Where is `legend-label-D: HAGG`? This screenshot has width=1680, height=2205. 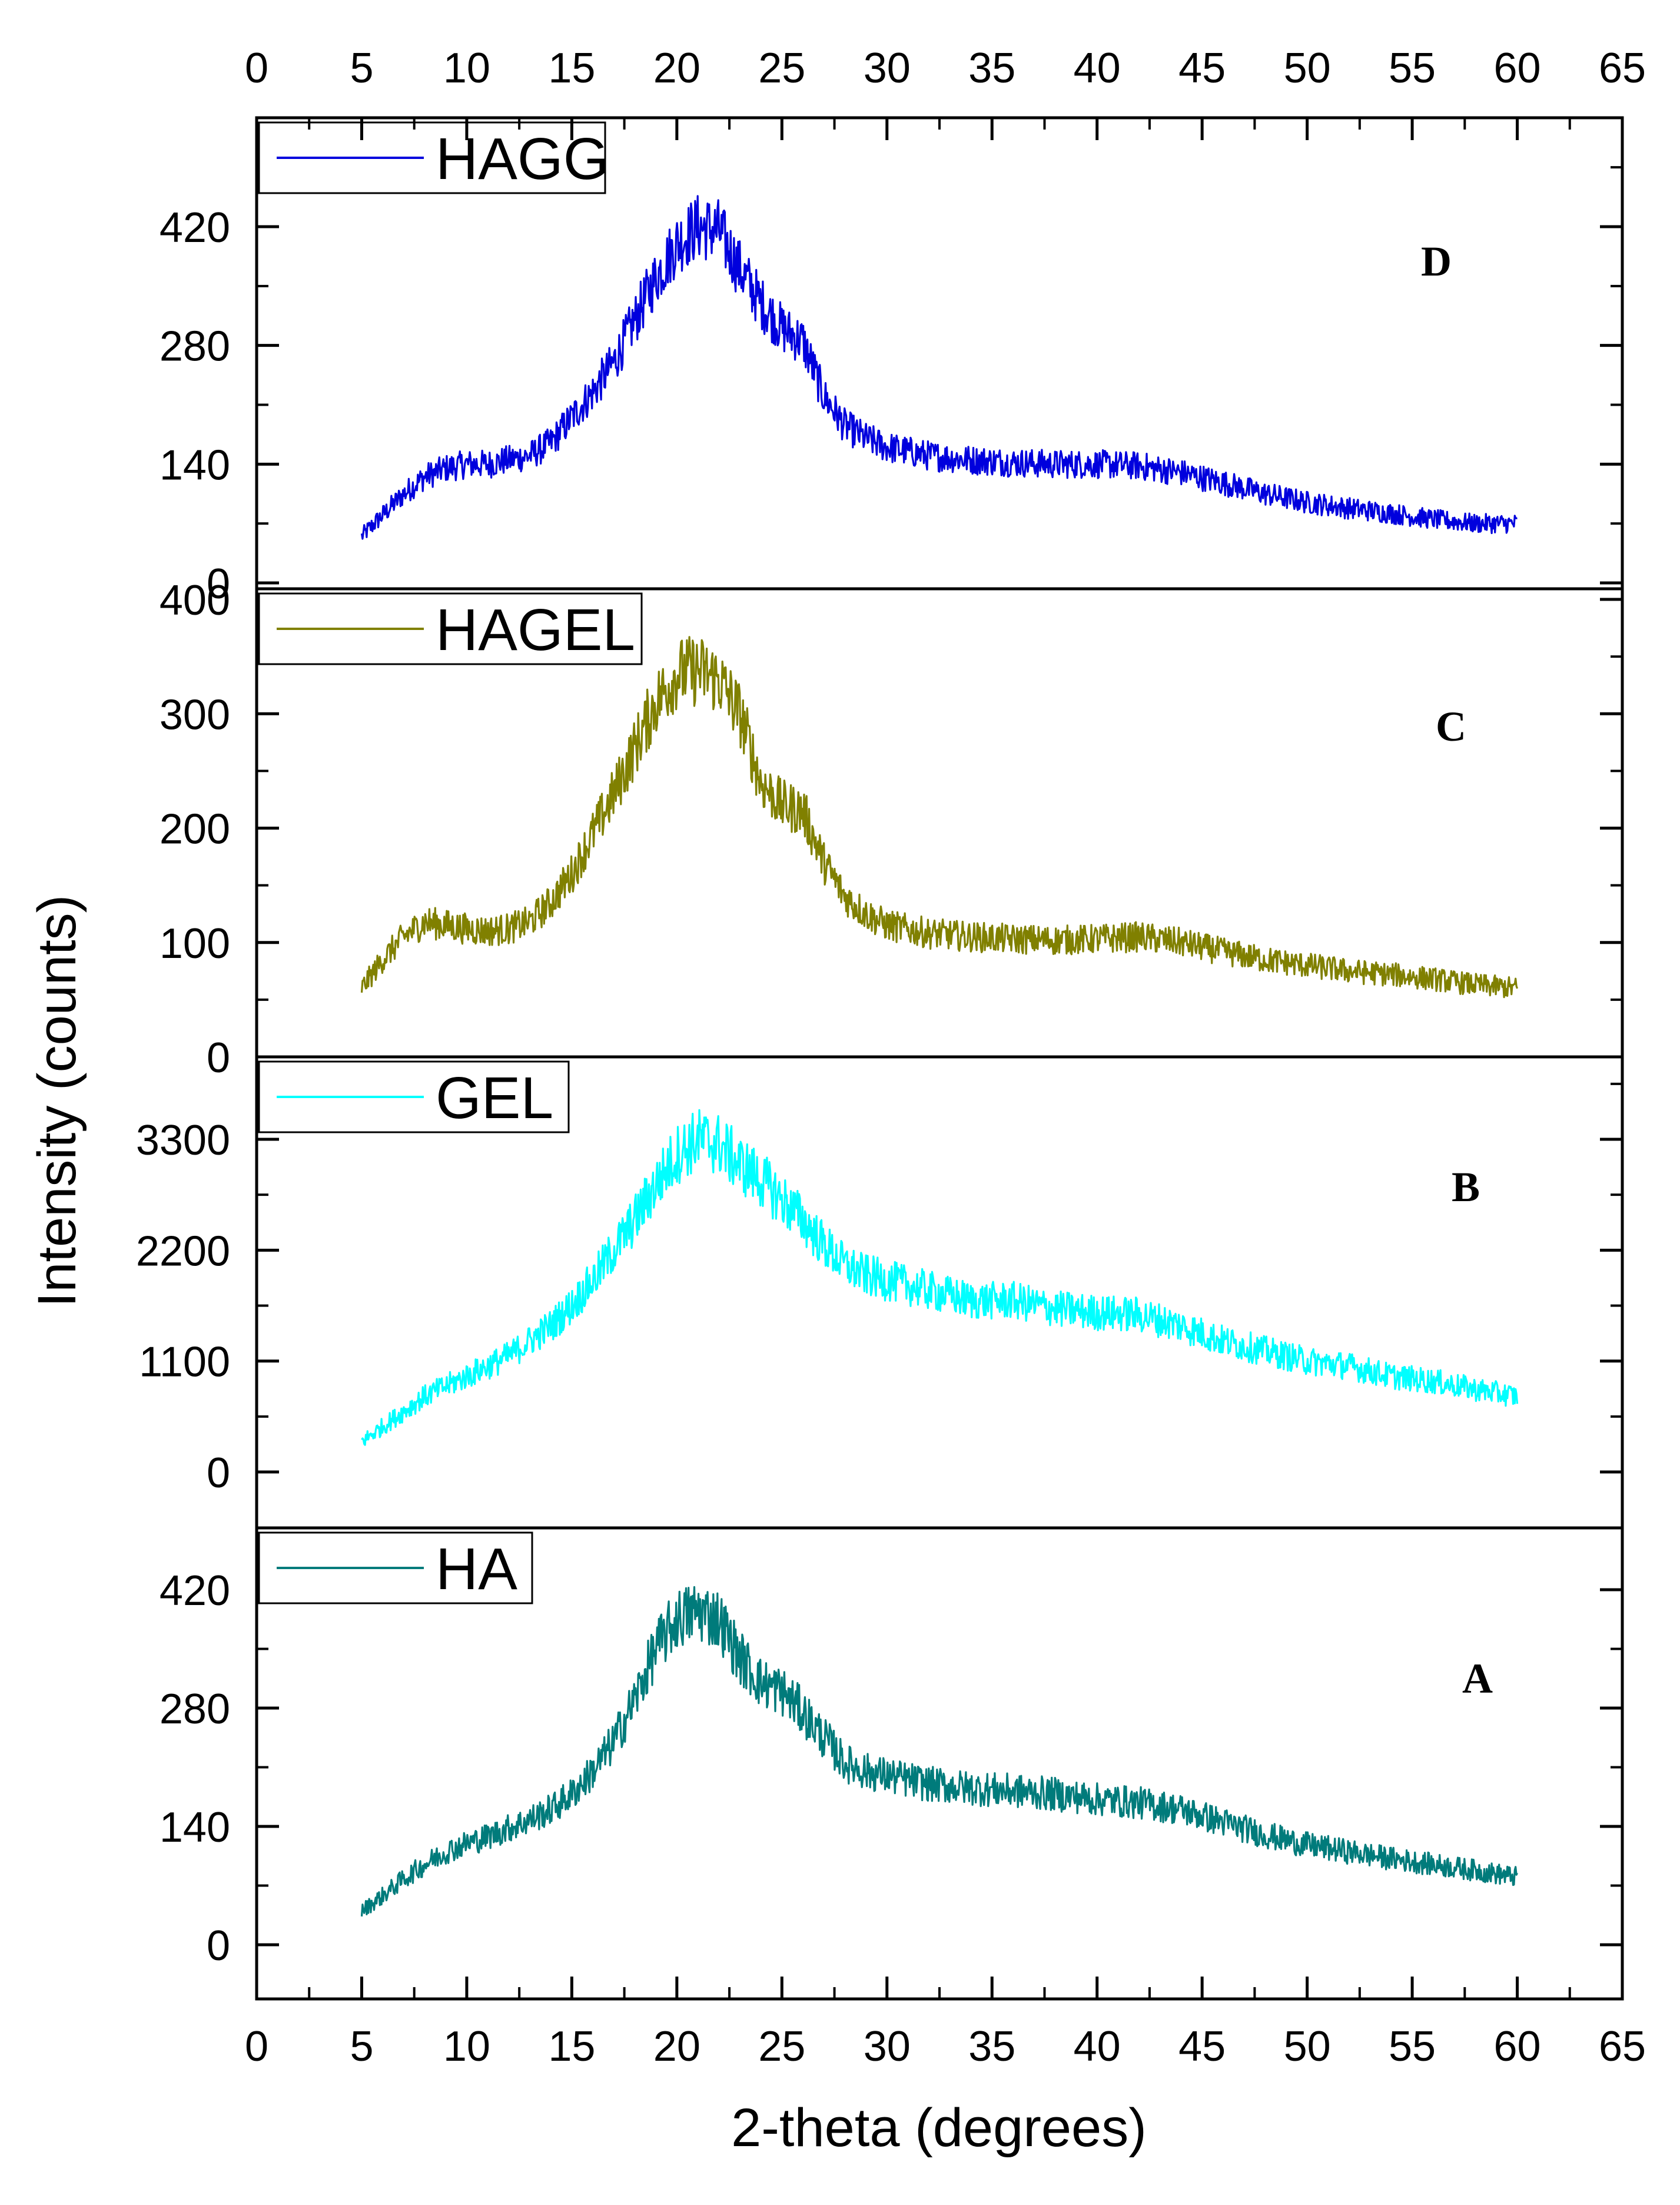
legend-label-D: HAGG is located at coordinates (522, 159).